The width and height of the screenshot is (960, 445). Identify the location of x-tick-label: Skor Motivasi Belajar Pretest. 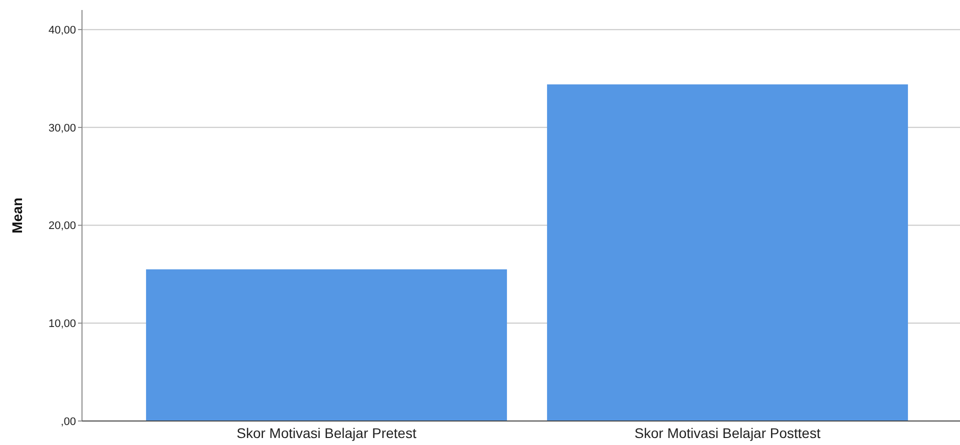
(326, 433).